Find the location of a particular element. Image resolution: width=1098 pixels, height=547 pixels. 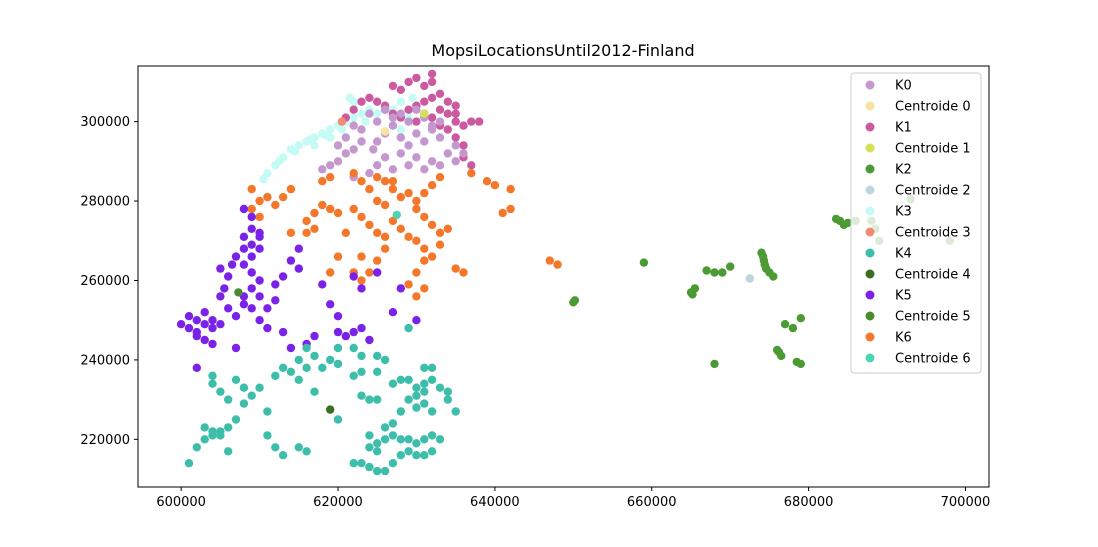

legend-label: K6 is located at coordinates (903, 338).